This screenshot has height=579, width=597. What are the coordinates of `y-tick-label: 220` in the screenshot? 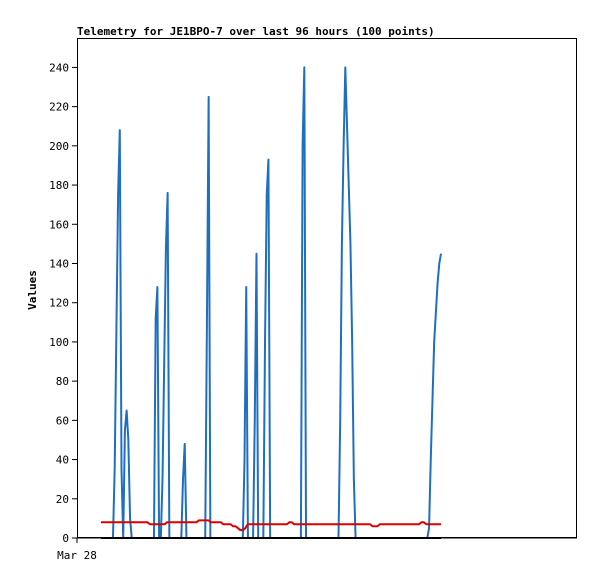 It's located at (59, 107).